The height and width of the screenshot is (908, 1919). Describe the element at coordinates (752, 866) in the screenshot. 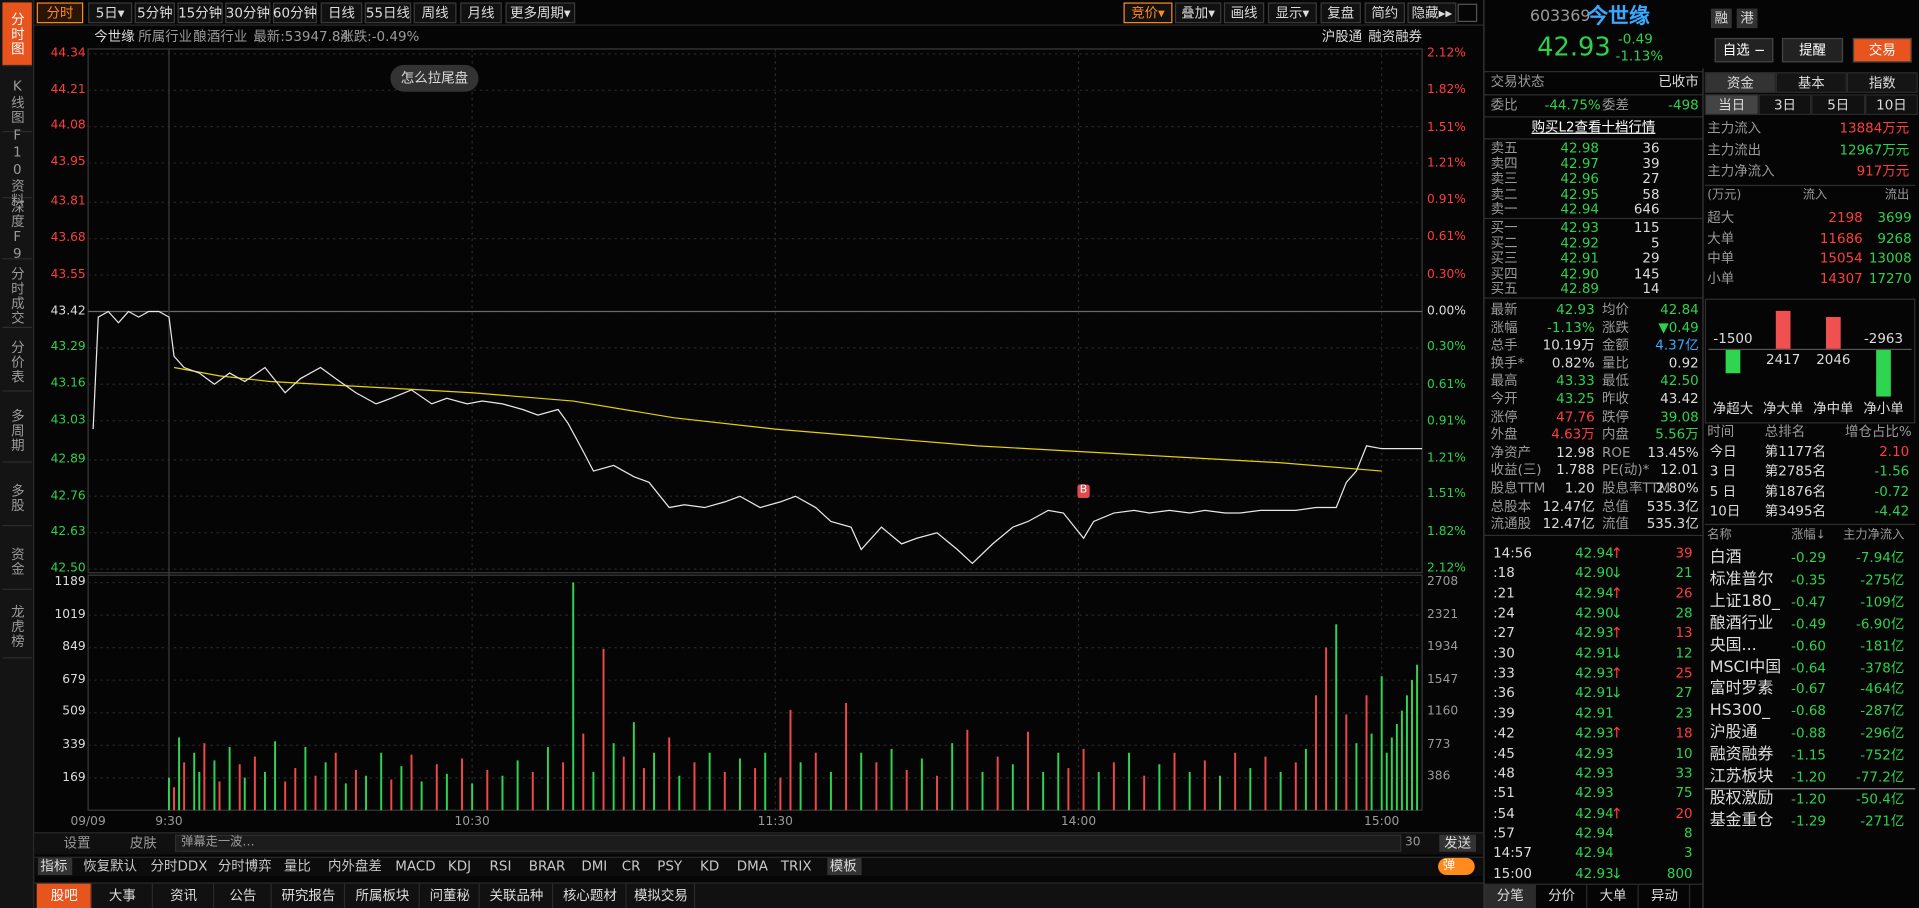

I see `indicator-tab: DMA` at that location.